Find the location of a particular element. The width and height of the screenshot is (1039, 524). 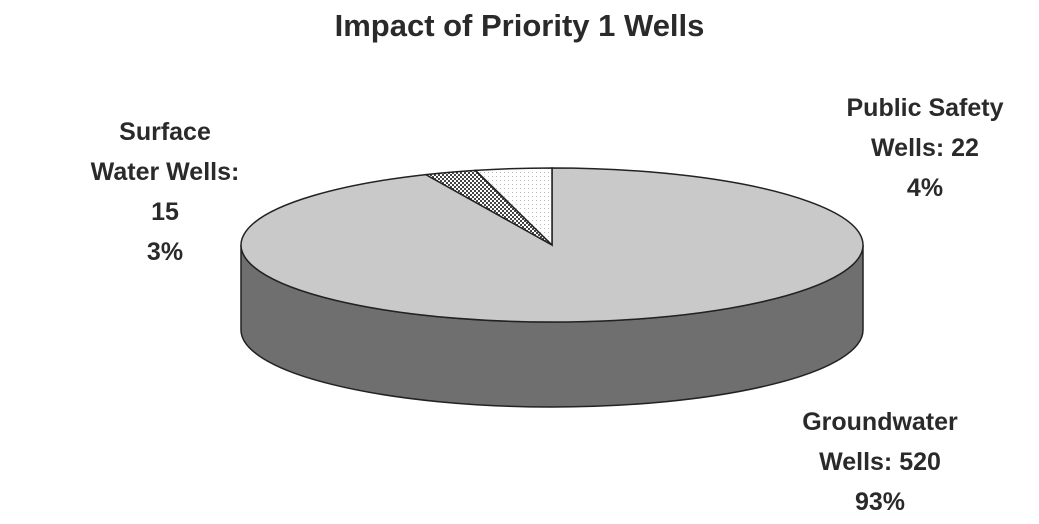

slice-label: Surface Water Wells: 15 3% is located at coordinates (165, 192).